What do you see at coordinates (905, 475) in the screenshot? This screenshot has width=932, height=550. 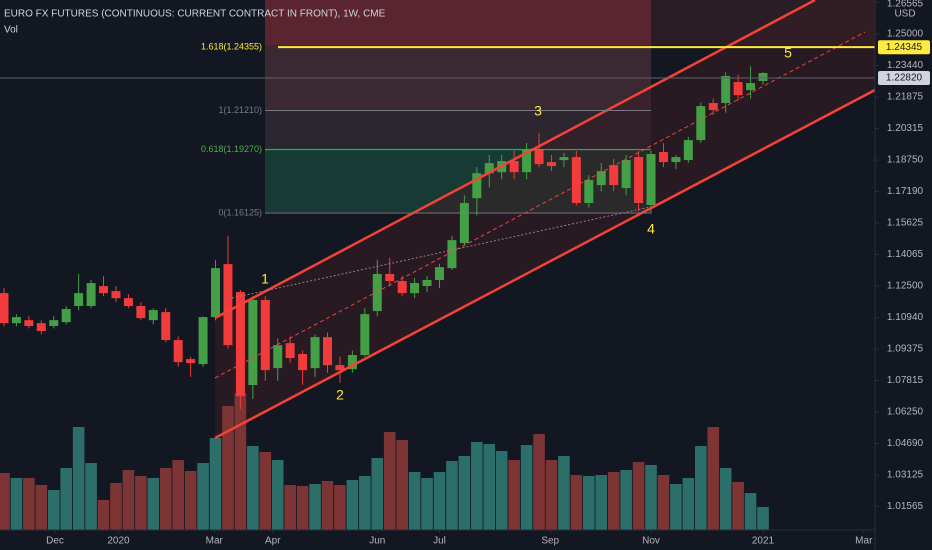 I see `y-tick-label: 1.03125` at bounding box center [905, 475].